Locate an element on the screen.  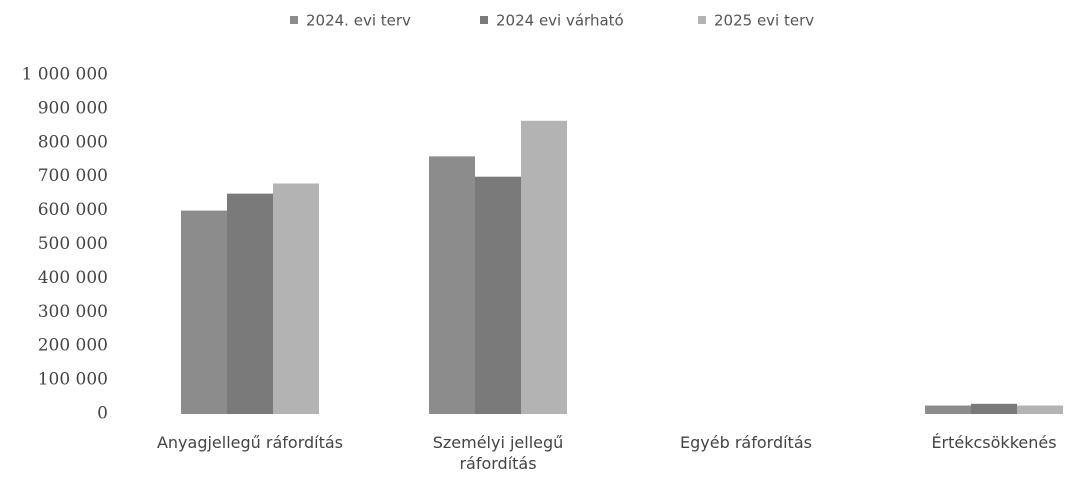
y-tick-label: 200 000 is located at coordinates (73, 346).